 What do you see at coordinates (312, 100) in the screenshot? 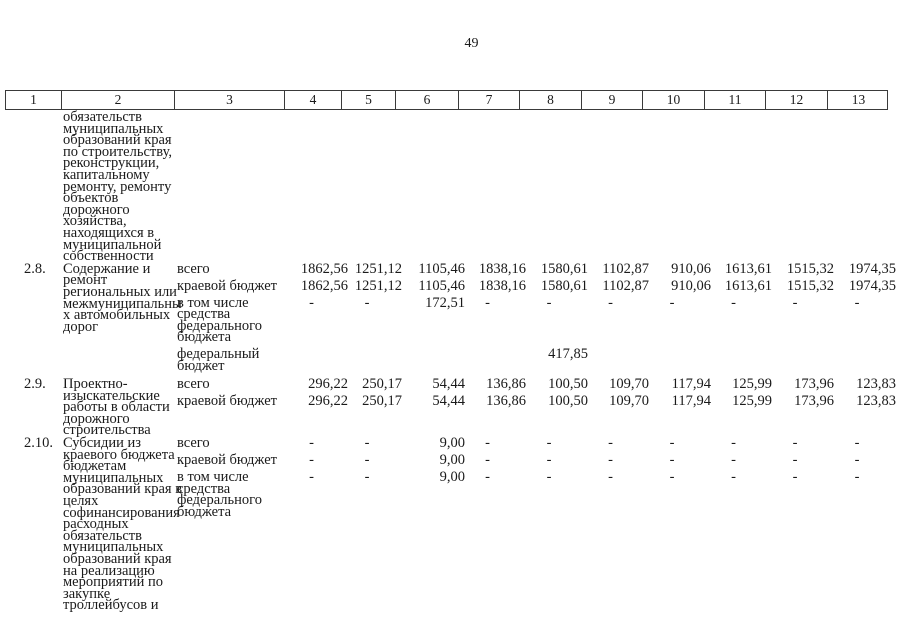
I see `header-cell-4: 4` at bounding box center [312, 100].